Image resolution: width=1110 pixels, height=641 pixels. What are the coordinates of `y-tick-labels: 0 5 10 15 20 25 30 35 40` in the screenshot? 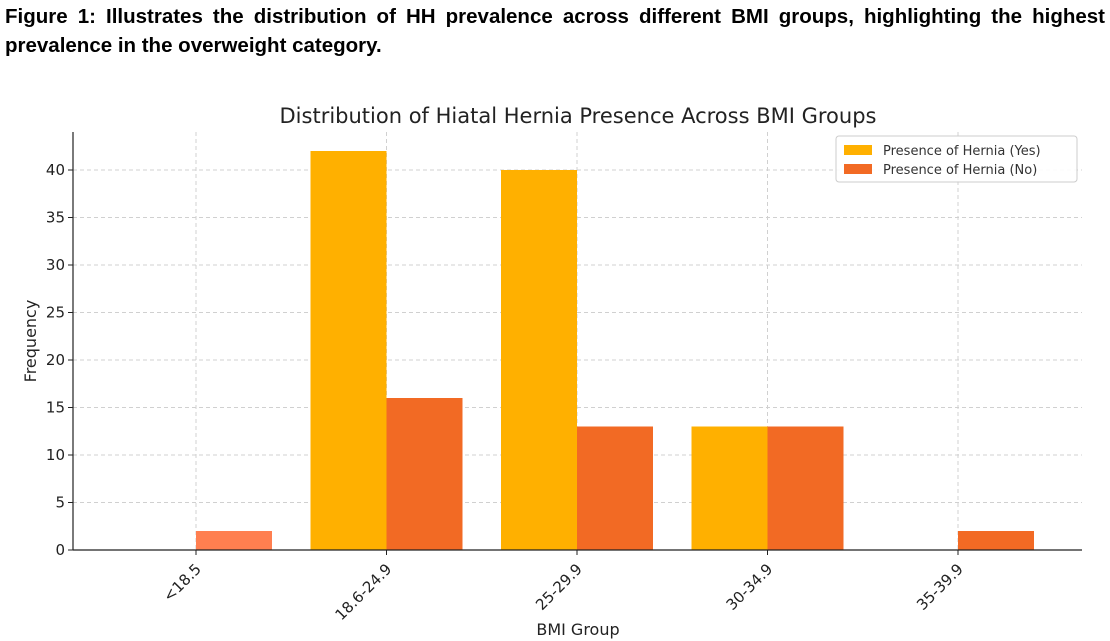 It's located at (55, 360).